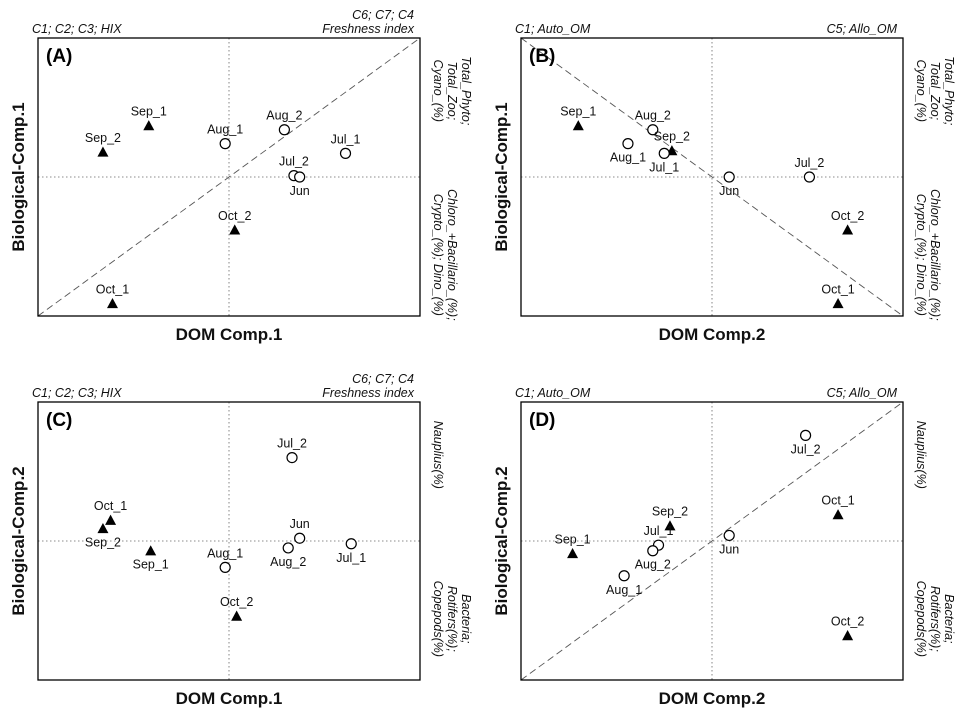 Image resolution: width=961 pixels, height=708 pixels. What do you see at coordinates (438, 91) in the screenshot?
I see `side-label-upper: Cyano_(%)` at bounding box center [438, 91].